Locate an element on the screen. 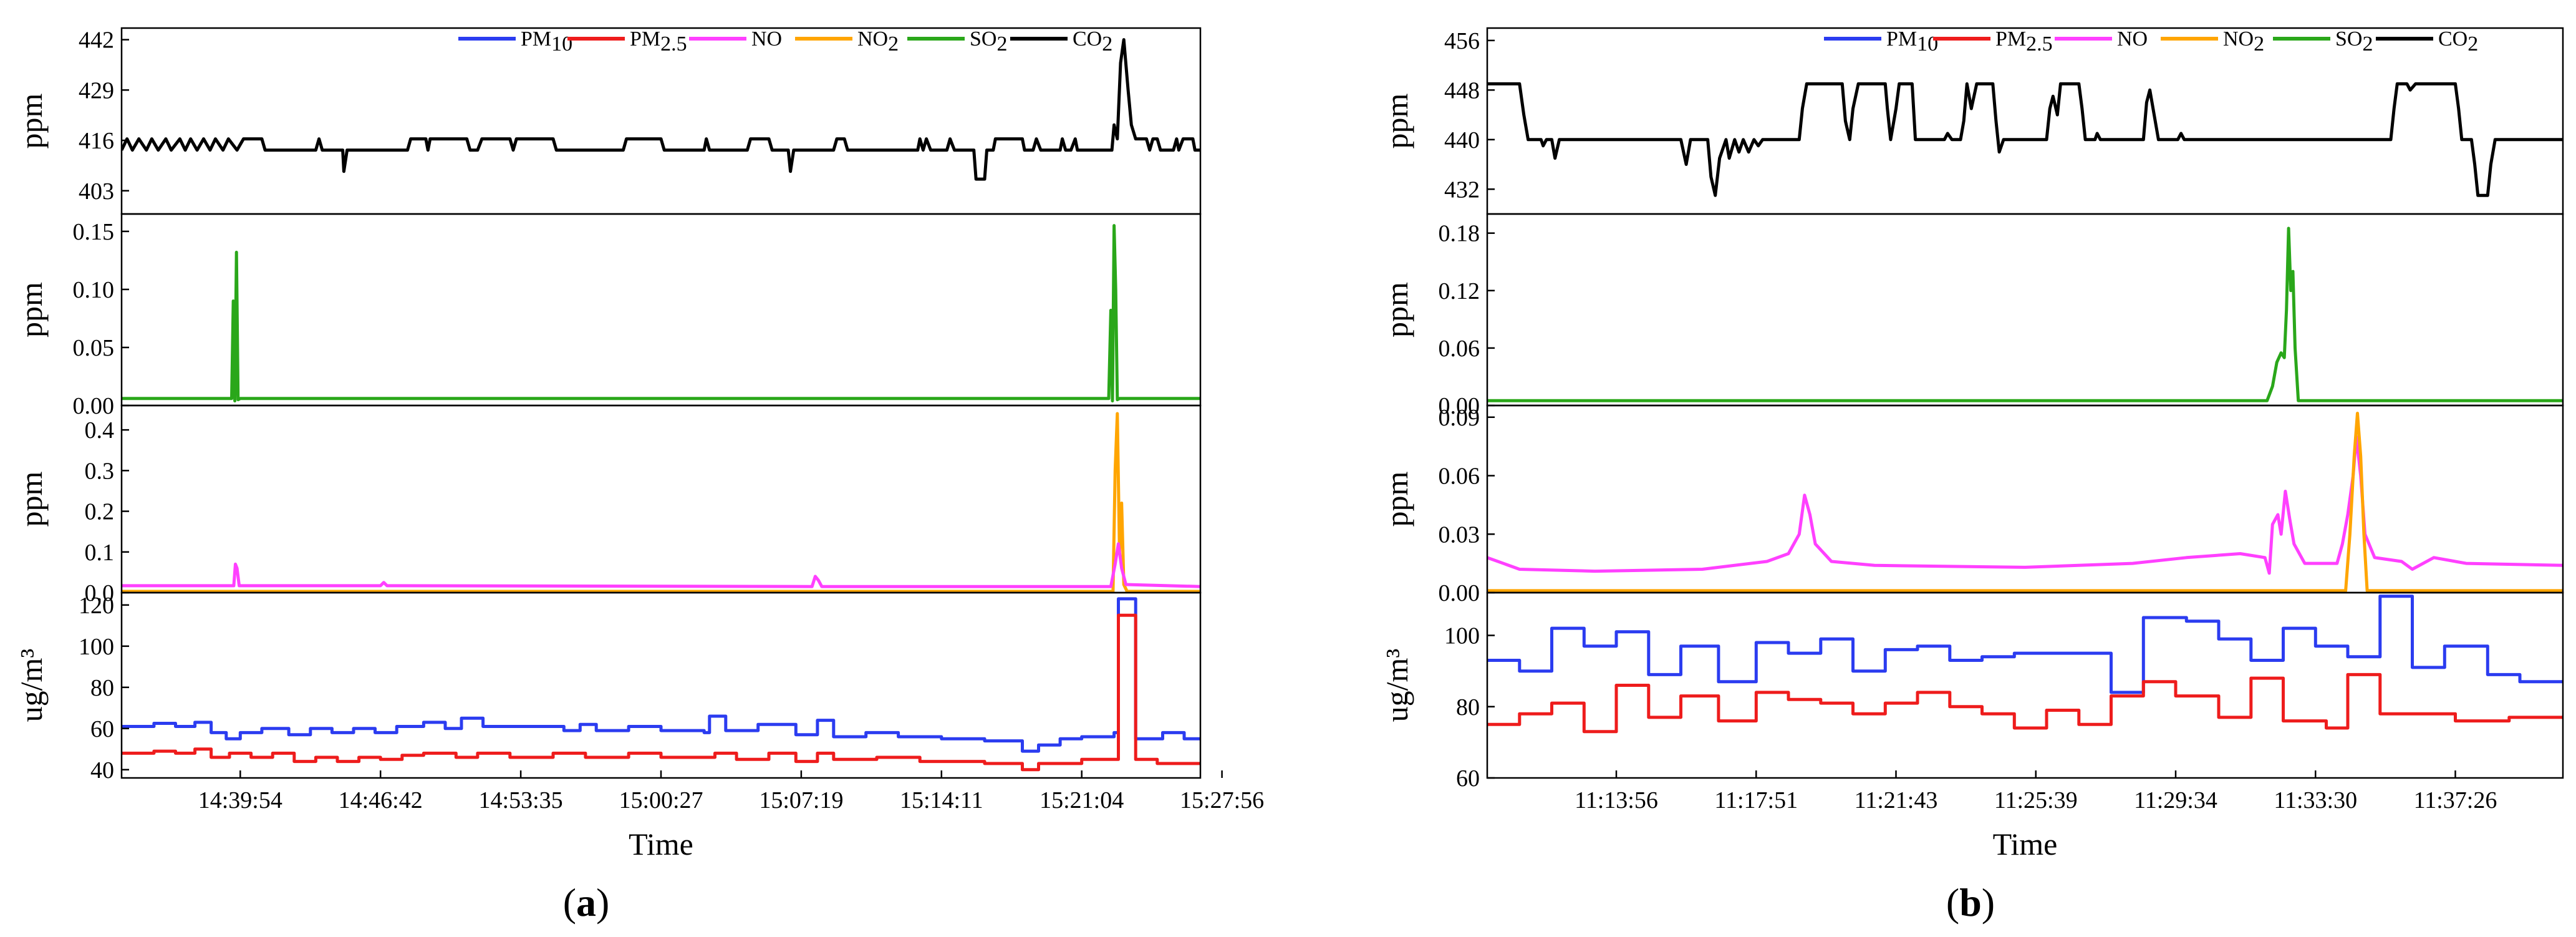  x-tick-label: 11:25:39 is located at coordinates (2036, 800).